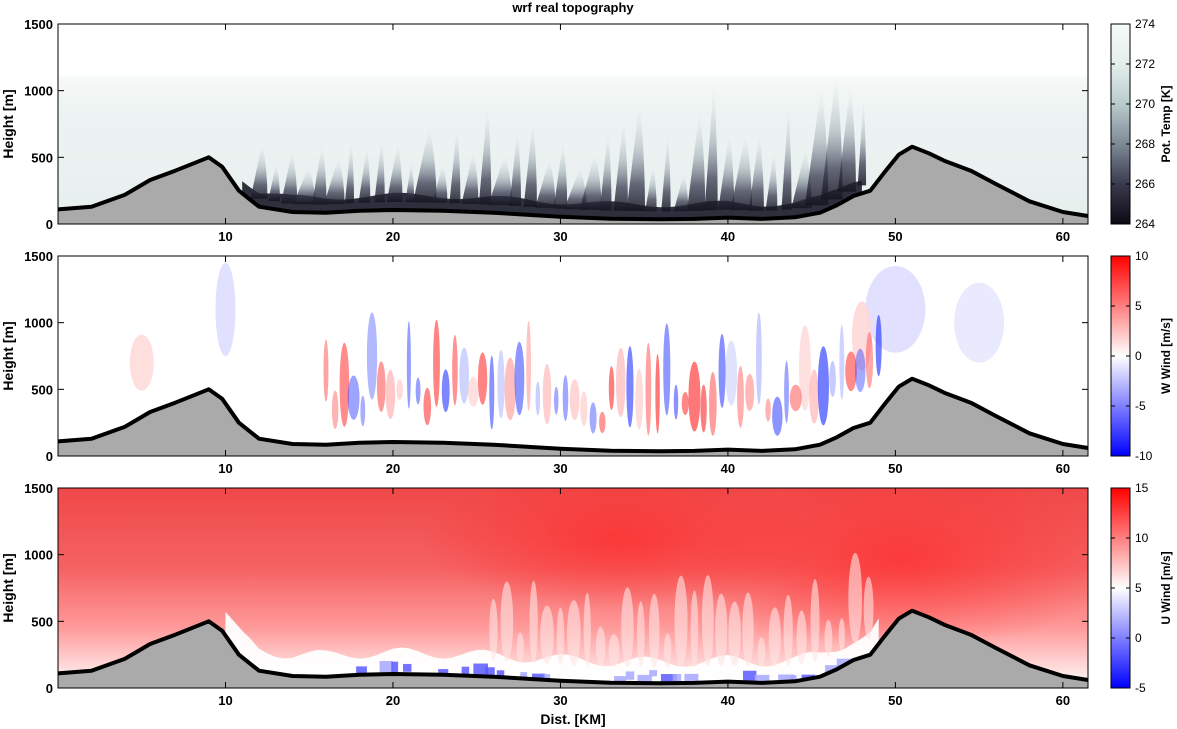 The height and width of the screenshot is (729, 1177). Describe the element at coordinates (572, 719) in the screenshot. I see `xlabel-dist: Dist. [KM]` at that location.